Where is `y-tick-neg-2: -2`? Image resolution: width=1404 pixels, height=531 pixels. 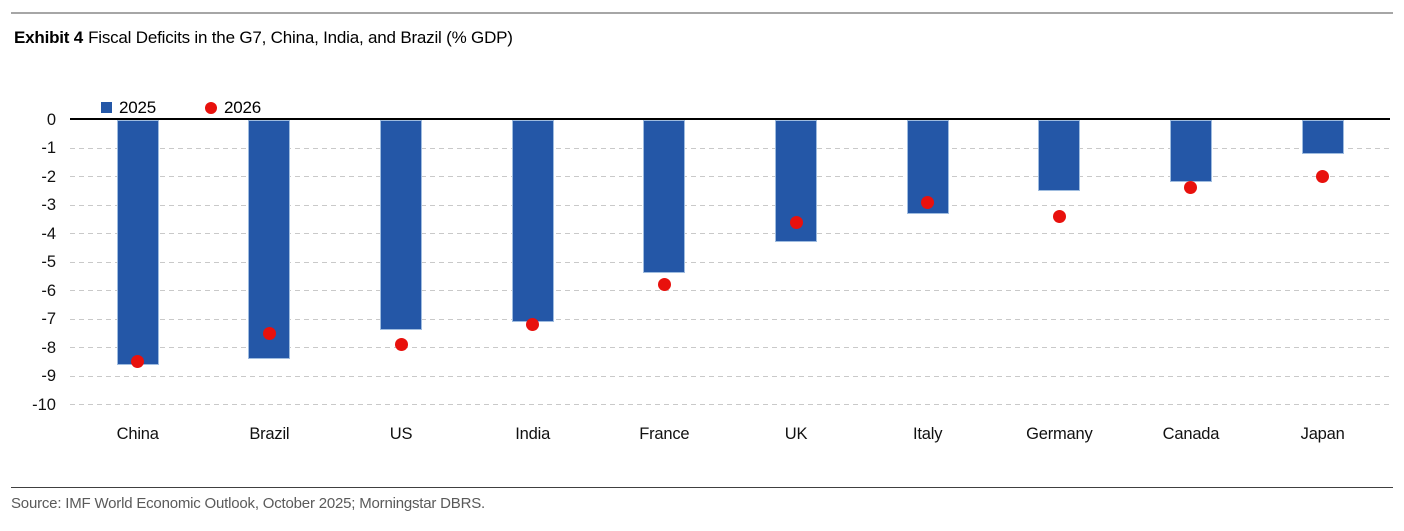
y-tick-neg-2: -2 is located at coordinates (48, 176).